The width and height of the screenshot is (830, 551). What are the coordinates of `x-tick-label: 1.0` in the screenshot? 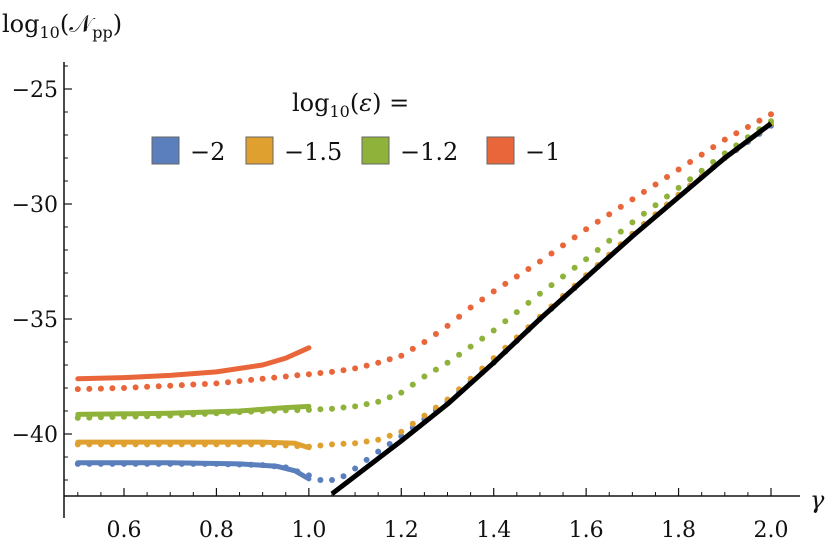 It's located at (308, 530).